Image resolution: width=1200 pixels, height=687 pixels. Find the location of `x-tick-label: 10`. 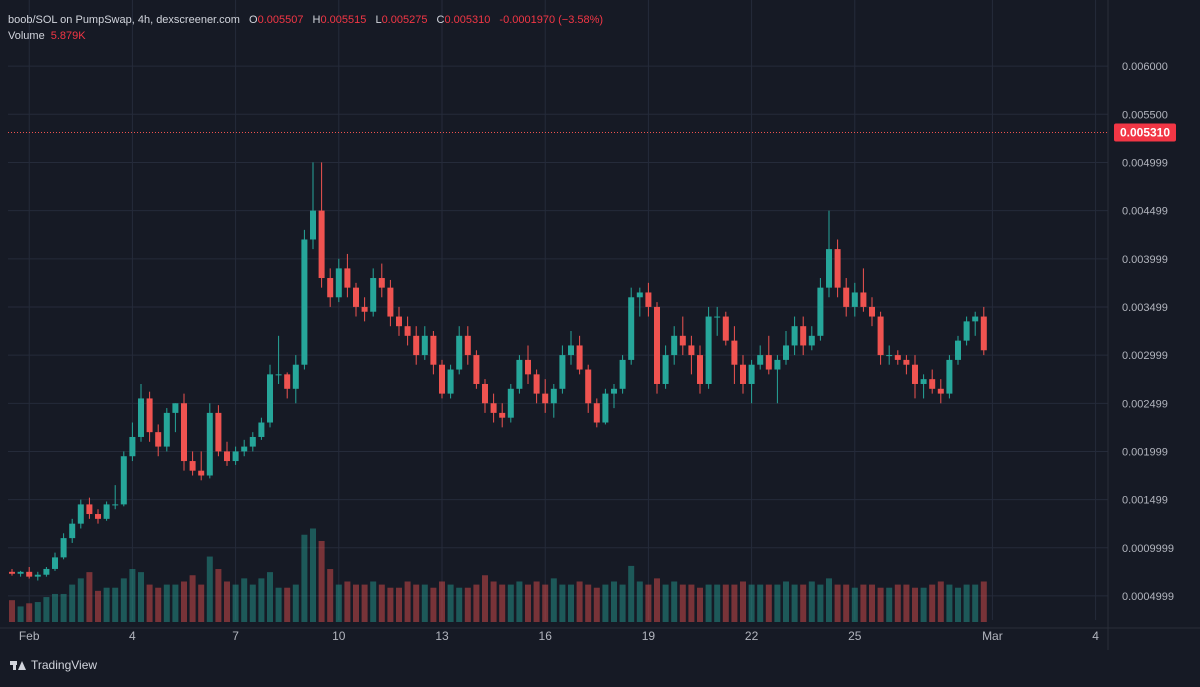

x-tick-label: 10 is located at coordinates (339, 636).